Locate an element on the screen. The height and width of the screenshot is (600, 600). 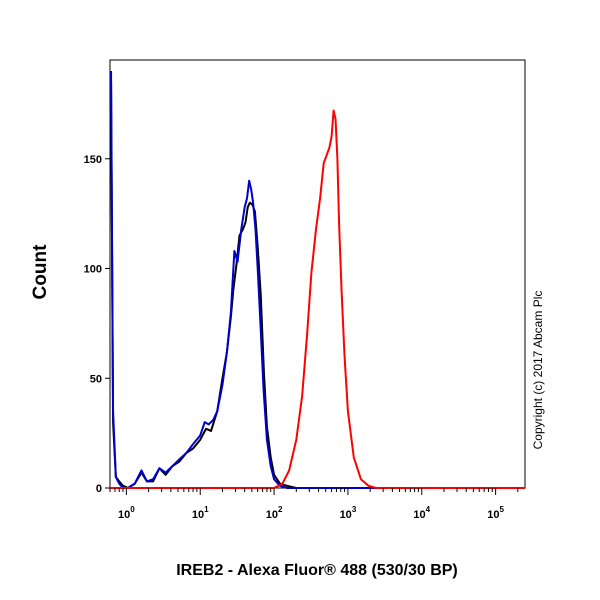
x-tick-label: 10¹ is located at coordinates (200, 513).